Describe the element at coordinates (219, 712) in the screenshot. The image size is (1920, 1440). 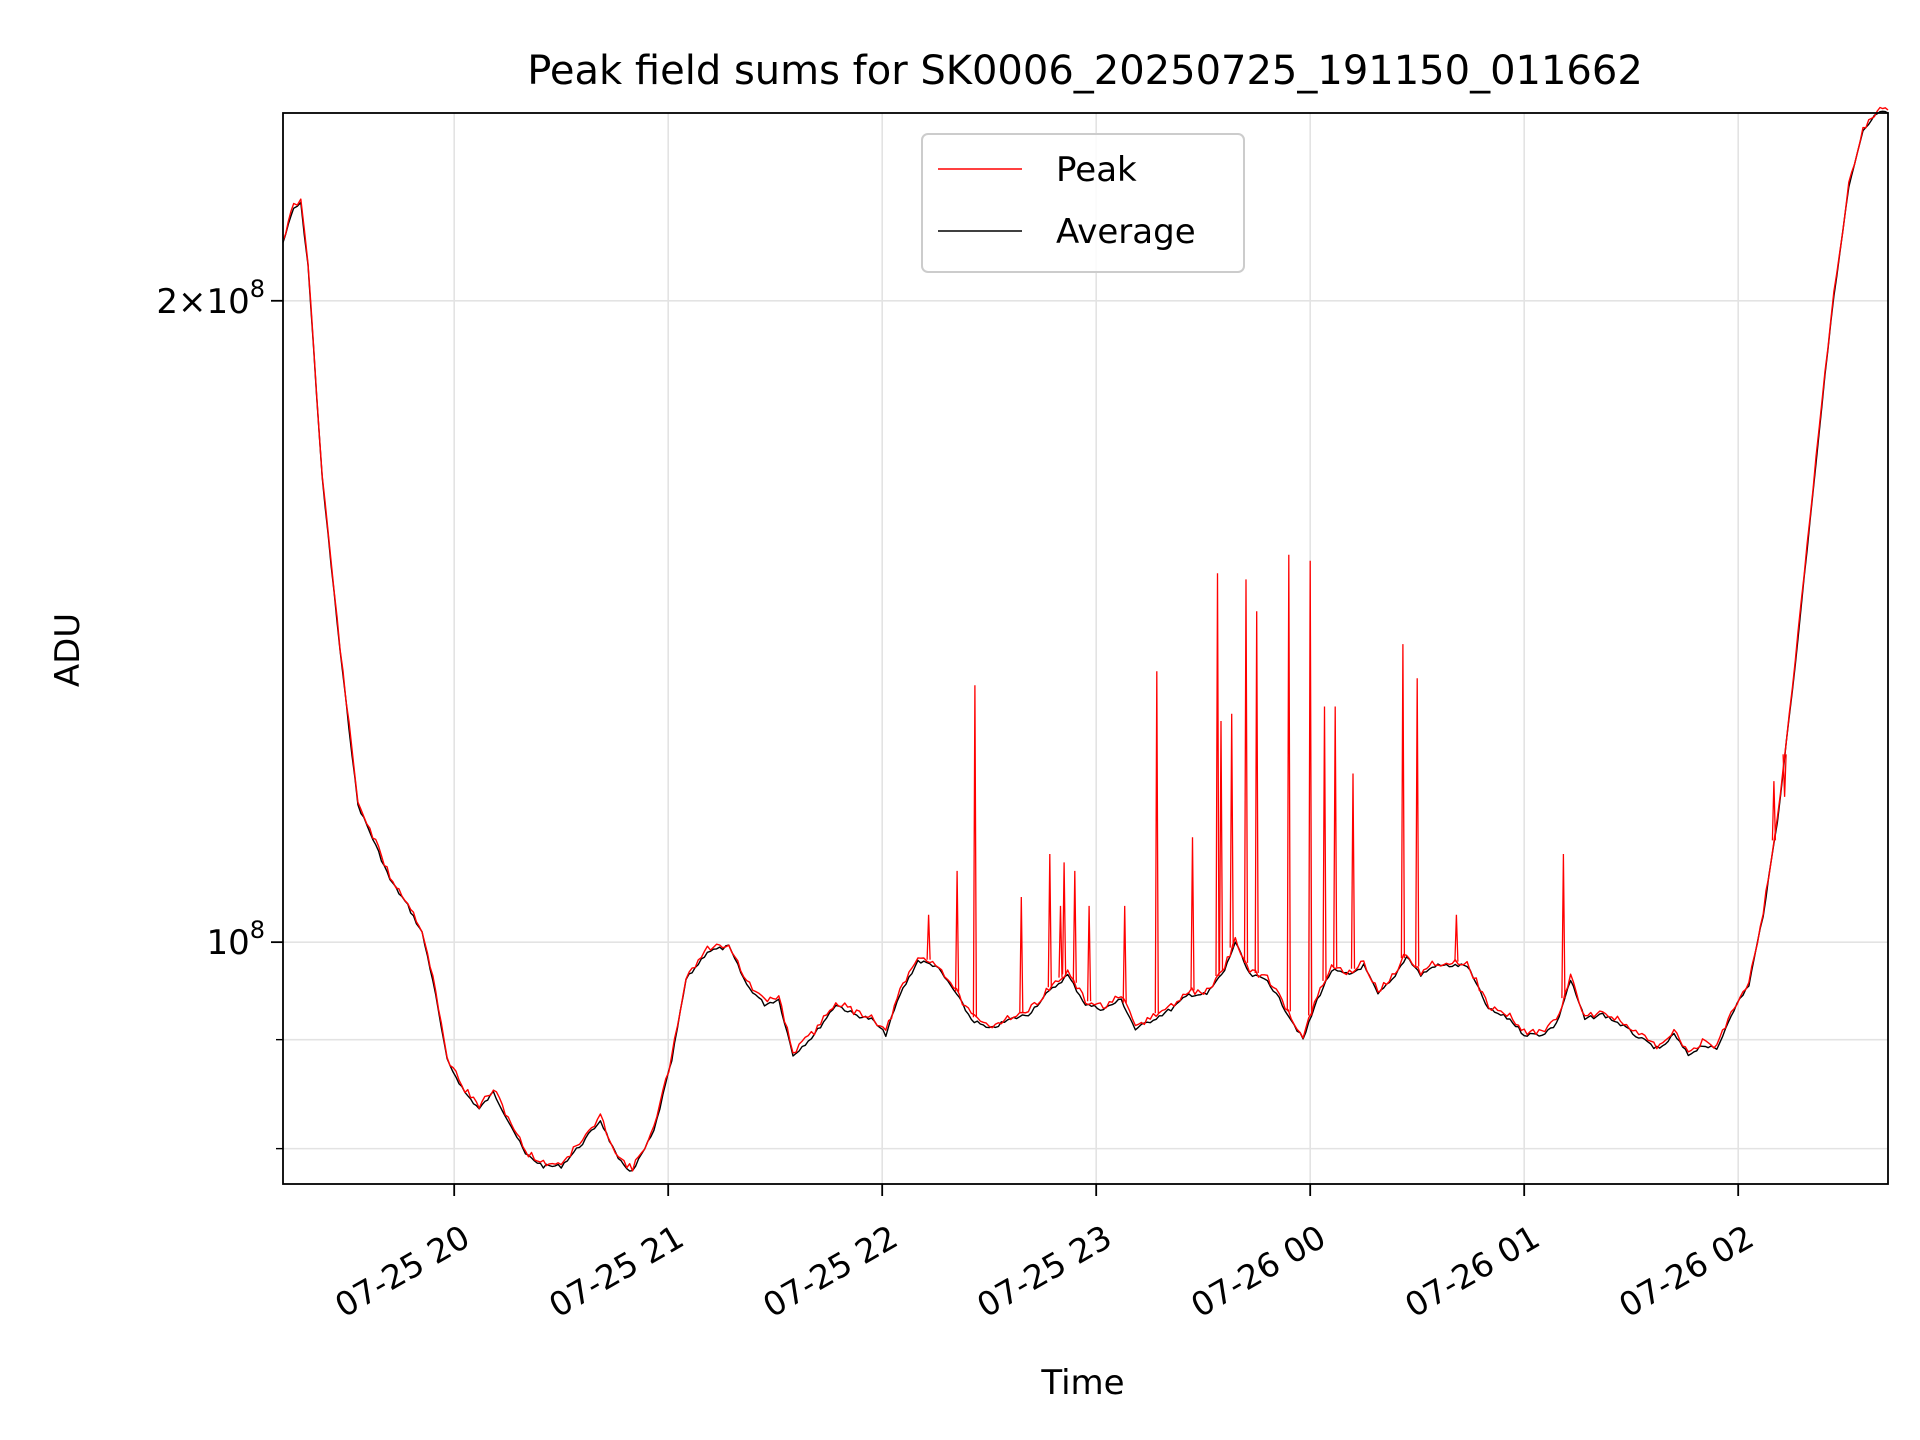
I see `y-axis: 108 2×108` at that location.